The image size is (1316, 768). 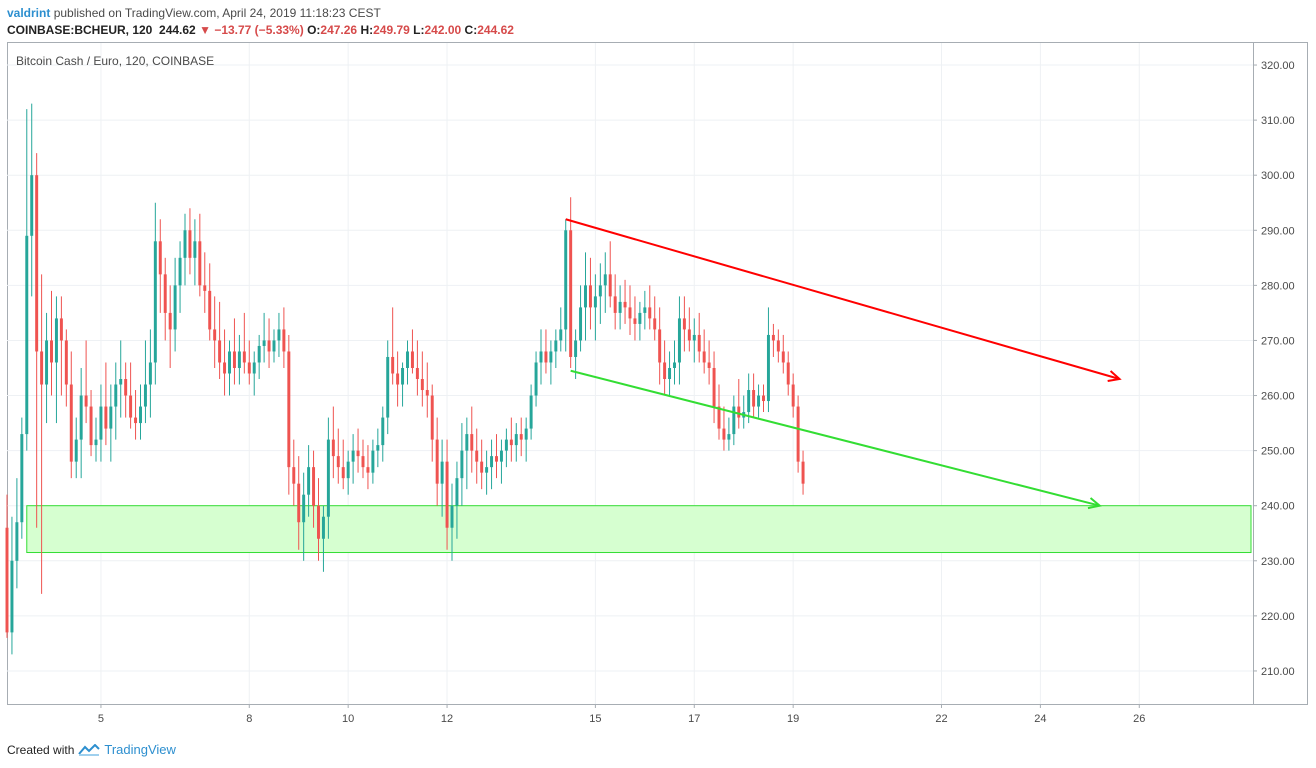 What do you see at coordinates (793, 719) in the screenshot?
I see `time-tick-label: 19` at bounding box center [793, 719].